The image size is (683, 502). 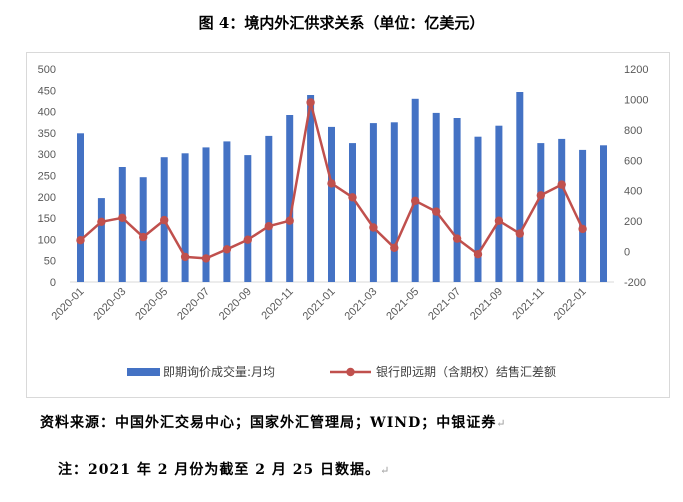 I want to click on y-left-tick-label: 250, so click(x=47, y=177).